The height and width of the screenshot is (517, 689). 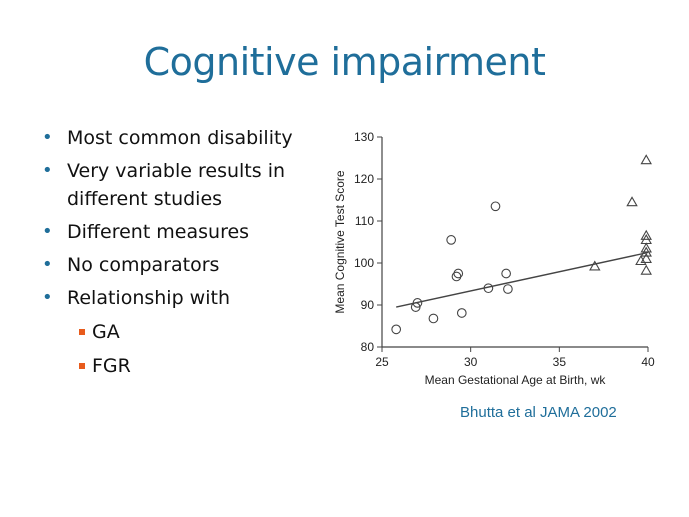 I want to click on sub-bullet-item: FGR, so click(x=193, y=366).